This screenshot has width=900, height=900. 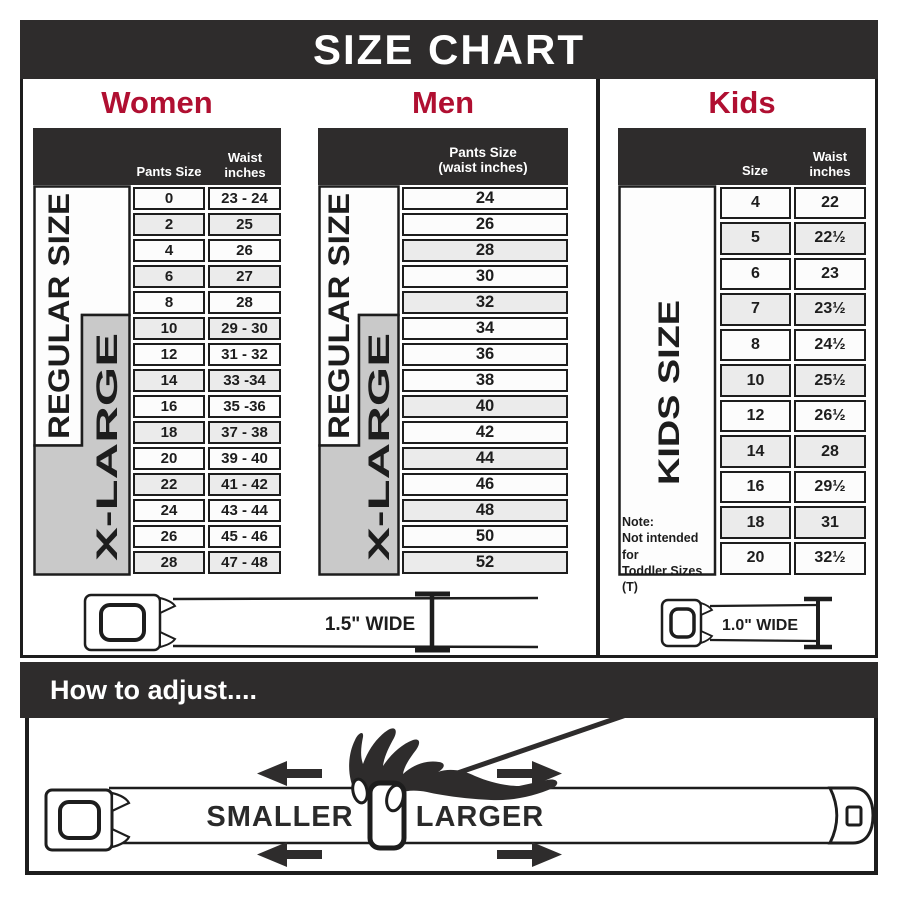 What do you see at coordinates (755, 309) in the screenshot?
I see `size-cell: 7` at bounding box center [755, 309].